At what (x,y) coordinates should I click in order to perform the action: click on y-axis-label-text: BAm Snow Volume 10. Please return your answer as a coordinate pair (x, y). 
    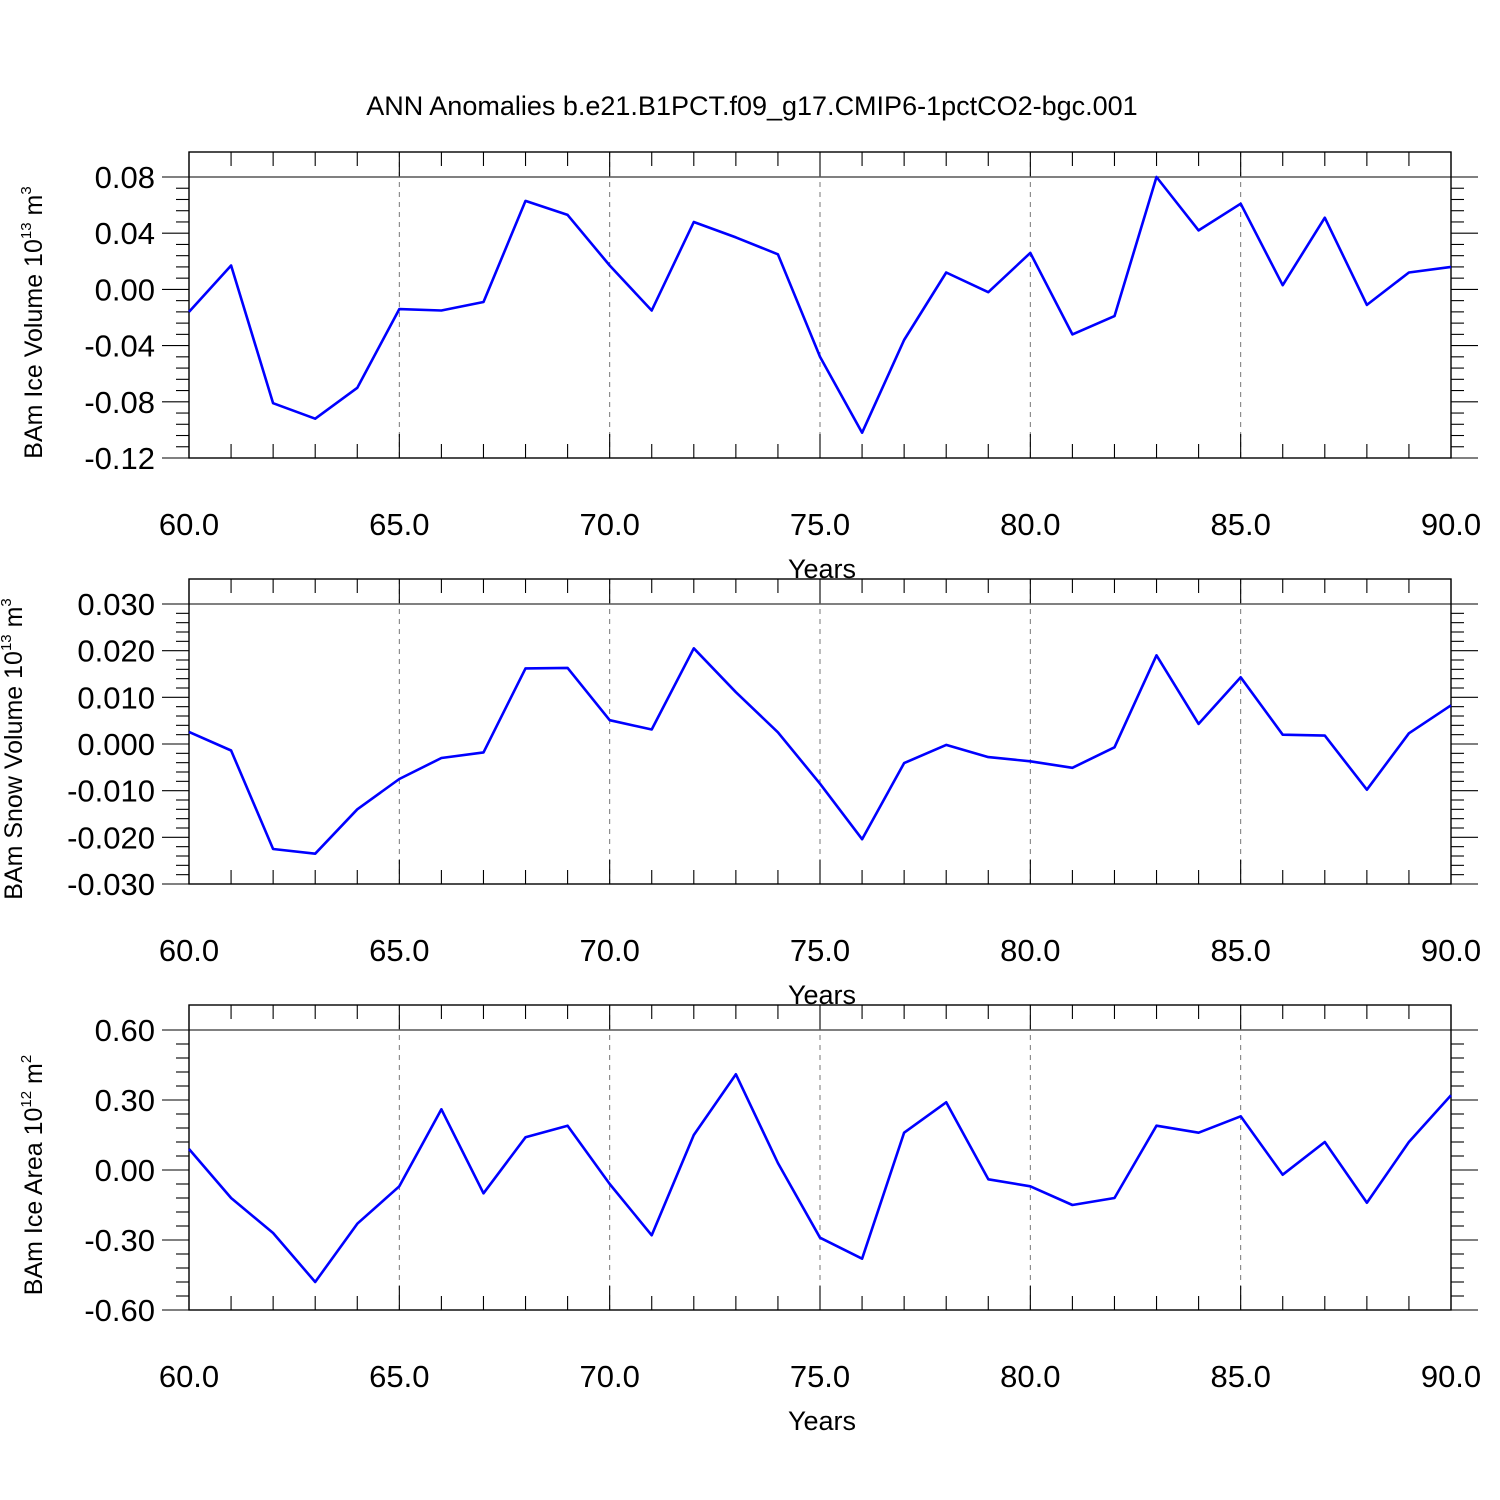
    Looking at the image, I should click on (14, 775).